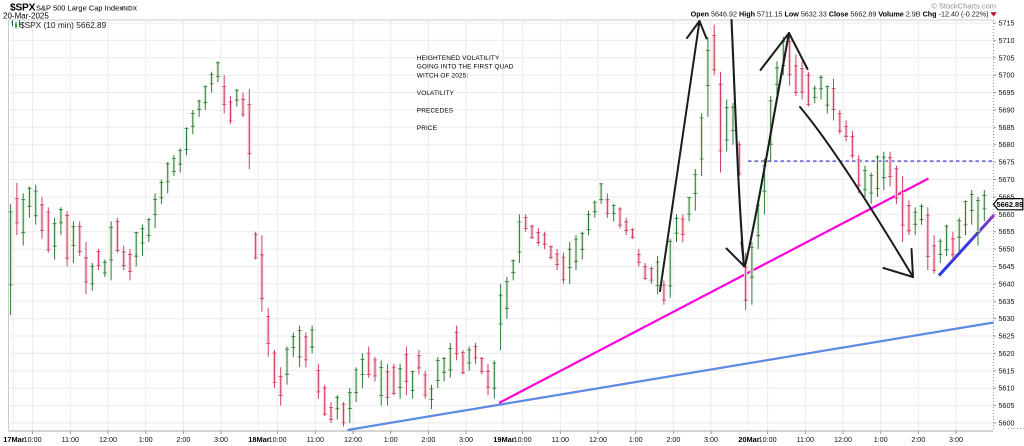  I want to click on svg-text: 5665, so click(1007, 196).